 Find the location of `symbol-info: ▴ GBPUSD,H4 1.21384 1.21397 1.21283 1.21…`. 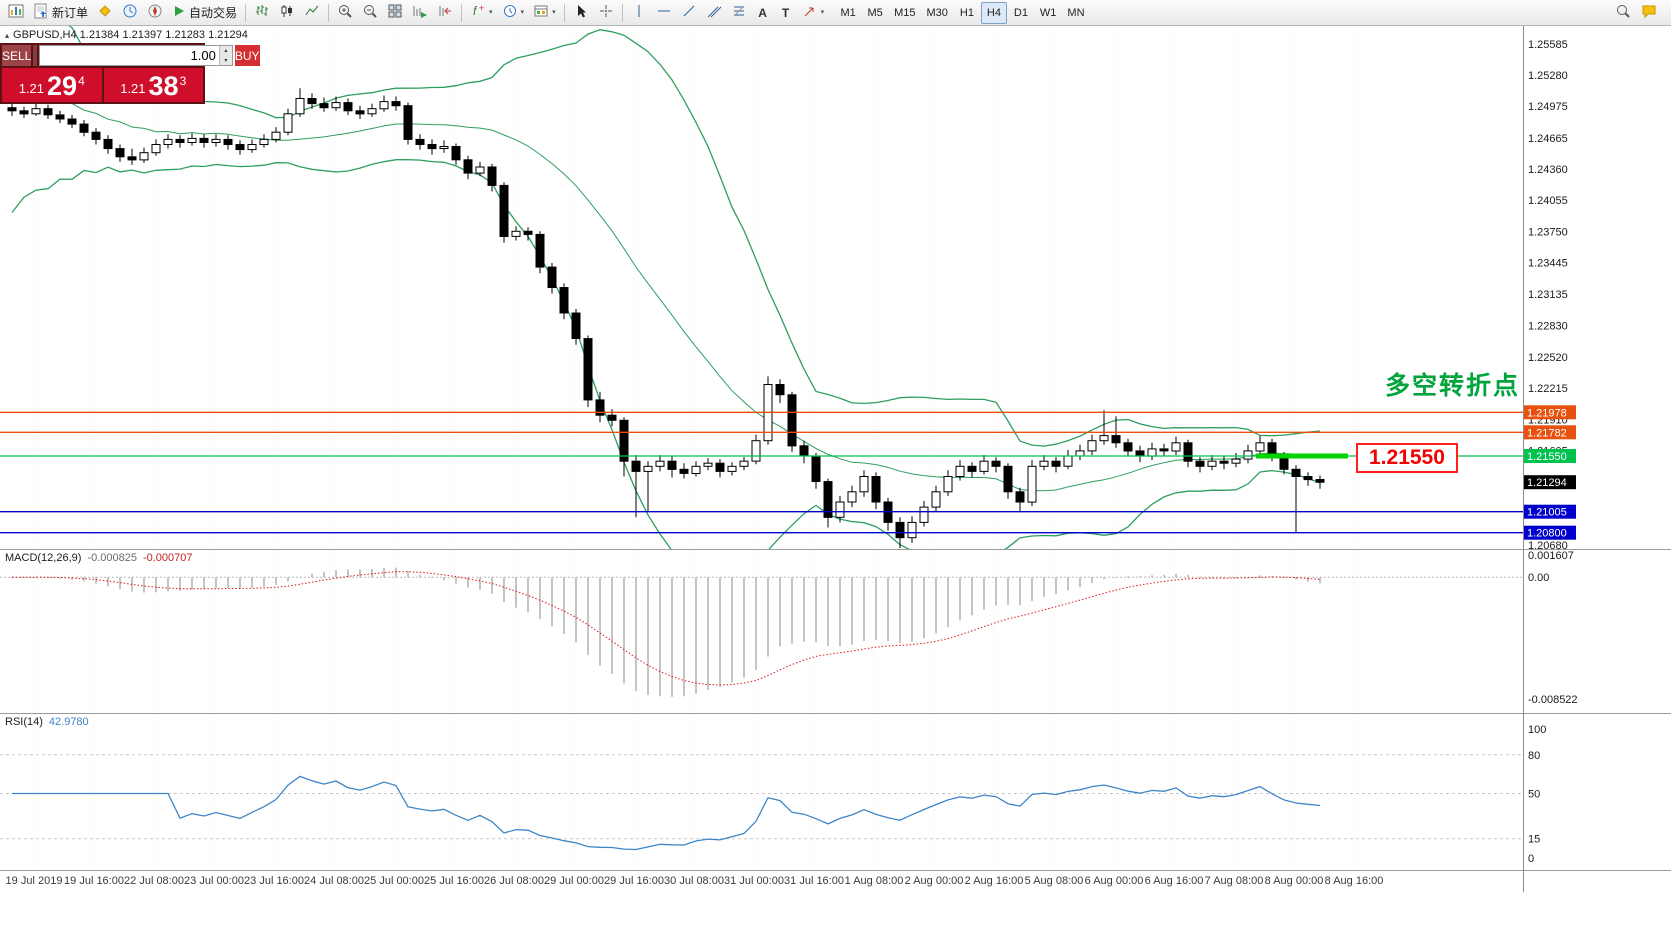

symbol-info: ▴ GBPUSD,H4 1.21384 1.21397 1.21283 1.21… is located at coordinates (126, 35).